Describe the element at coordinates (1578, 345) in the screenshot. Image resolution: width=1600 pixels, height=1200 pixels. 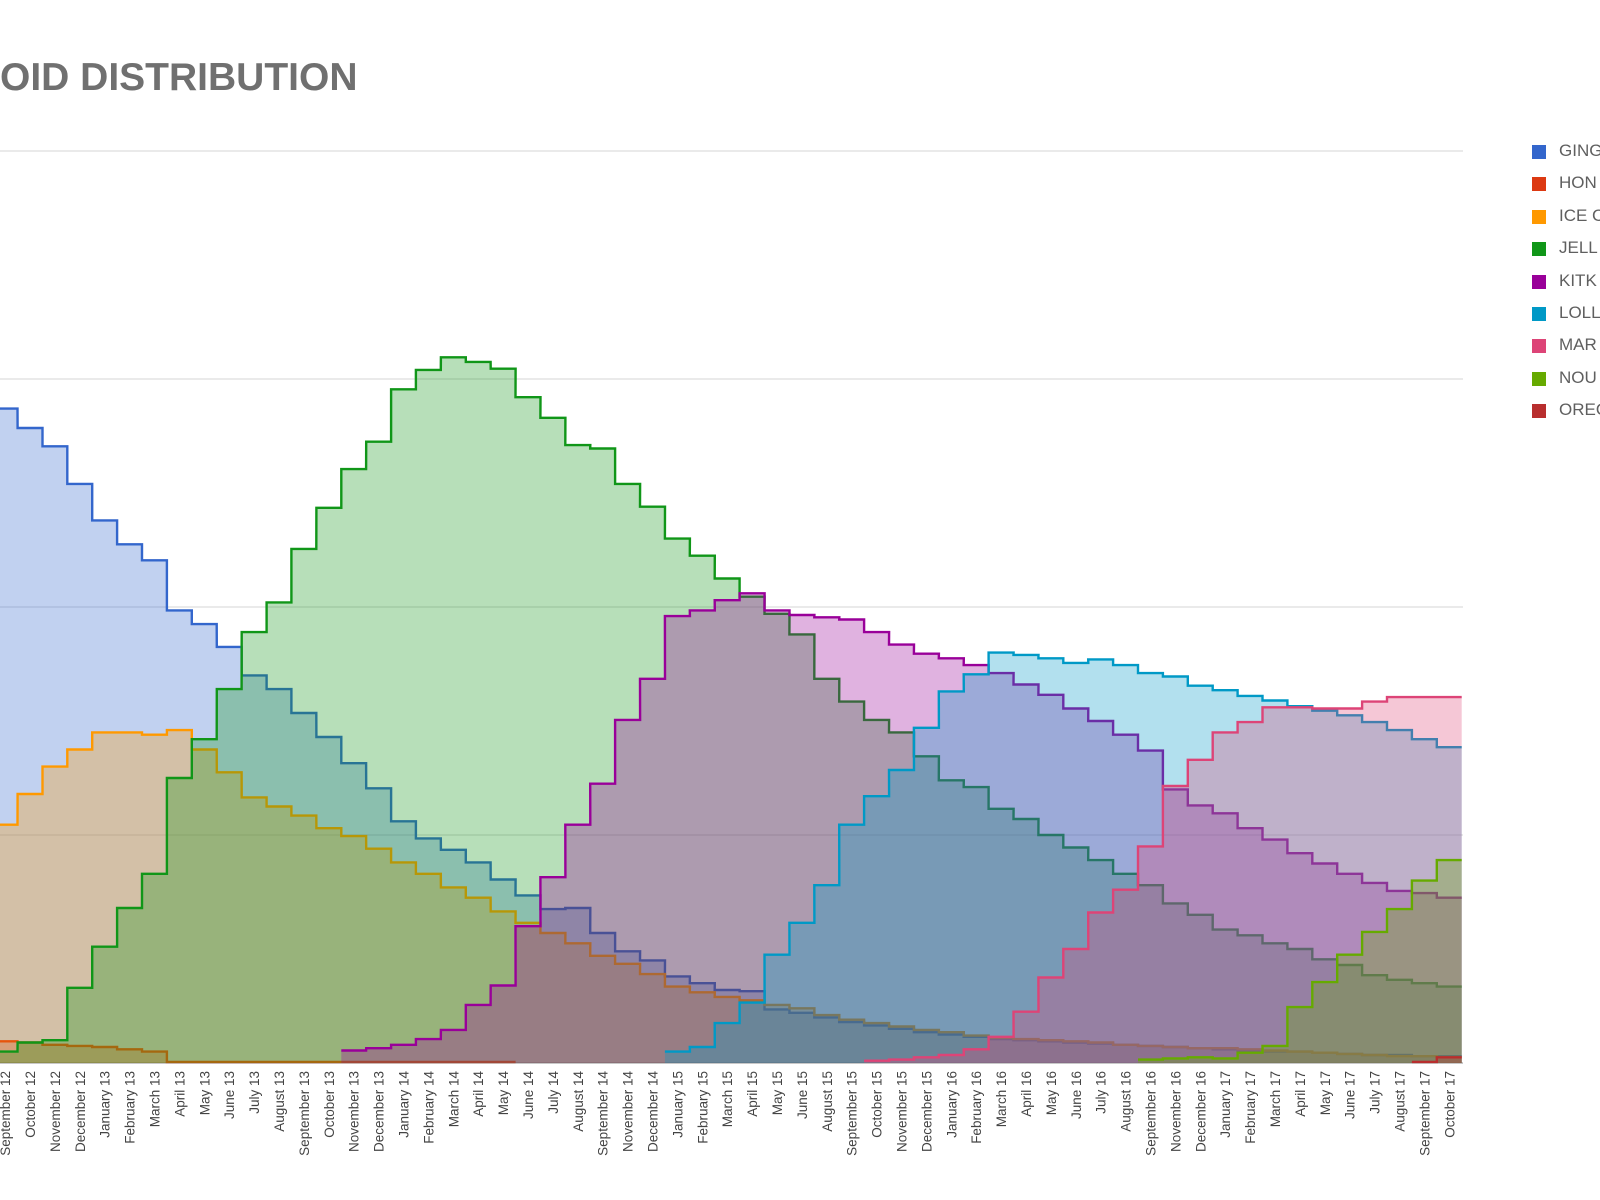
I see `legend-label: MAR` at that location.